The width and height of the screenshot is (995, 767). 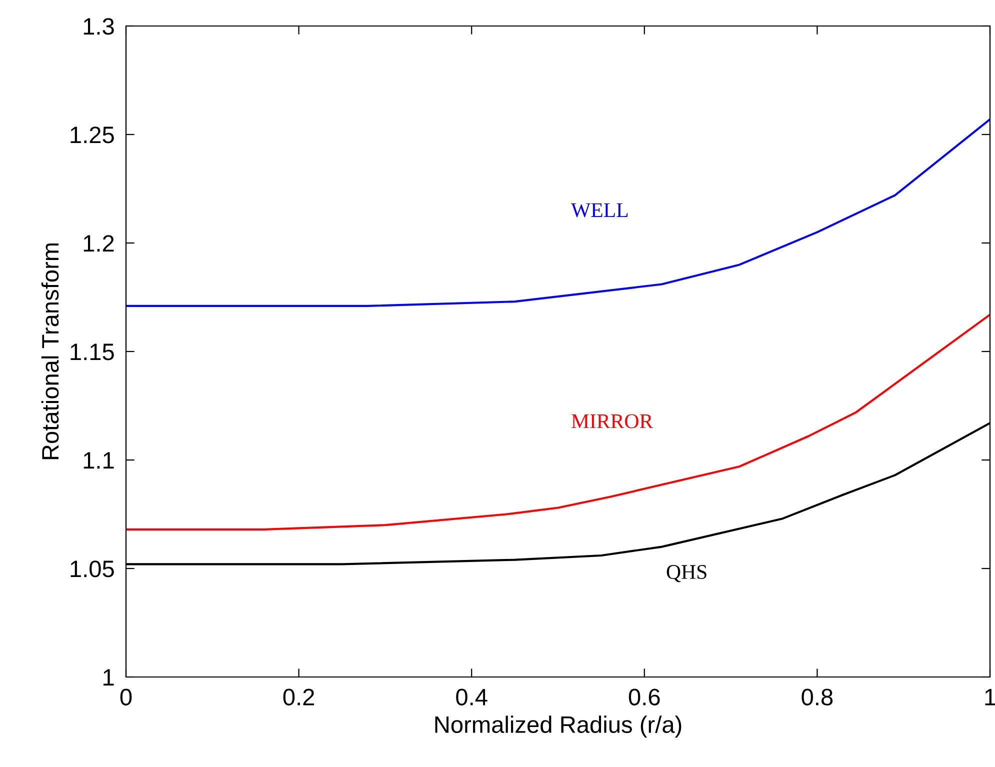 I want to click on y-tick-label: 1.2, so click(x=99, y=243).